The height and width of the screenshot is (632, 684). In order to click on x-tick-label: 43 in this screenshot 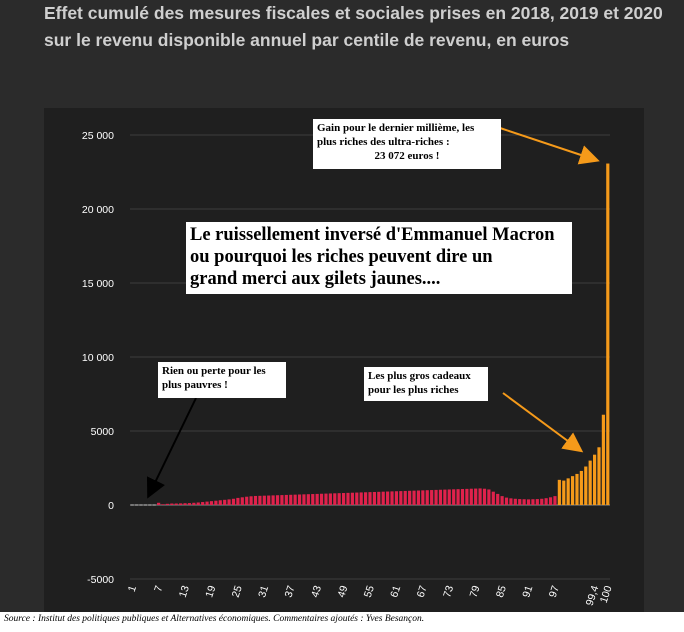, I will do `click(316, 591)`.